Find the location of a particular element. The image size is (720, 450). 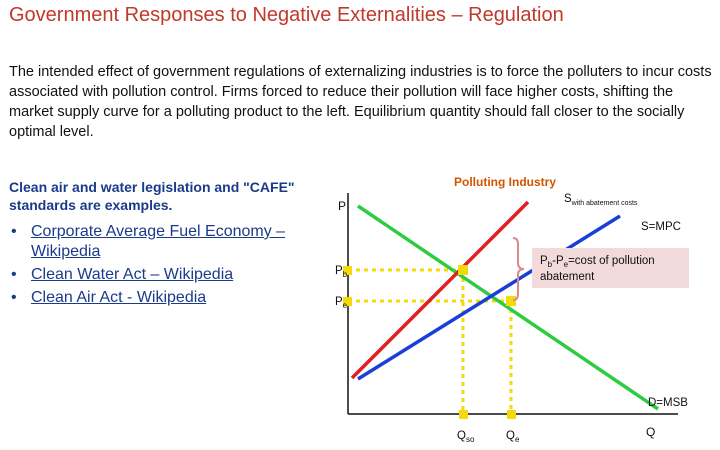

qe-axis-marker is located at coordinates (511, 414).